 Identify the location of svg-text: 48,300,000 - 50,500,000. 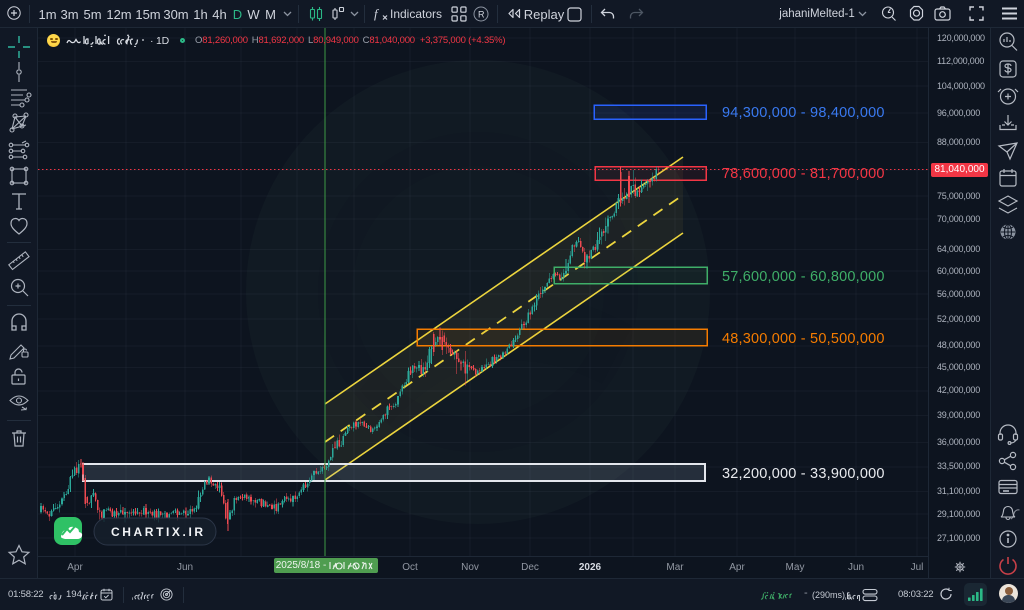
(803, 339).